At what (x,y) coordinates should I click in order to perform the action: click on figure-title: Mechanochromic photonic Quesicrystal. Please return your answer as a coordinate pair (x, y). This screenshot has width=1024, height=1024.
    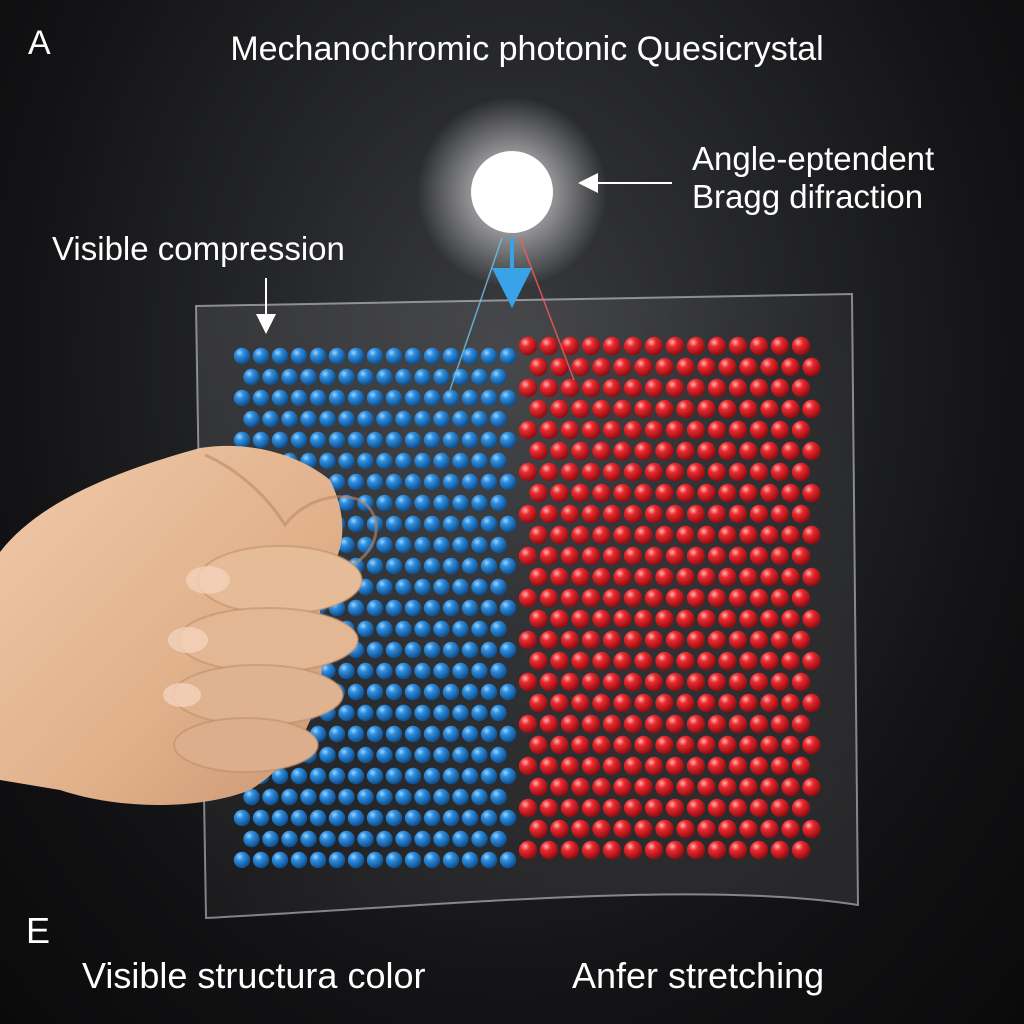
    Looking at the image, I should click on (527, 49).